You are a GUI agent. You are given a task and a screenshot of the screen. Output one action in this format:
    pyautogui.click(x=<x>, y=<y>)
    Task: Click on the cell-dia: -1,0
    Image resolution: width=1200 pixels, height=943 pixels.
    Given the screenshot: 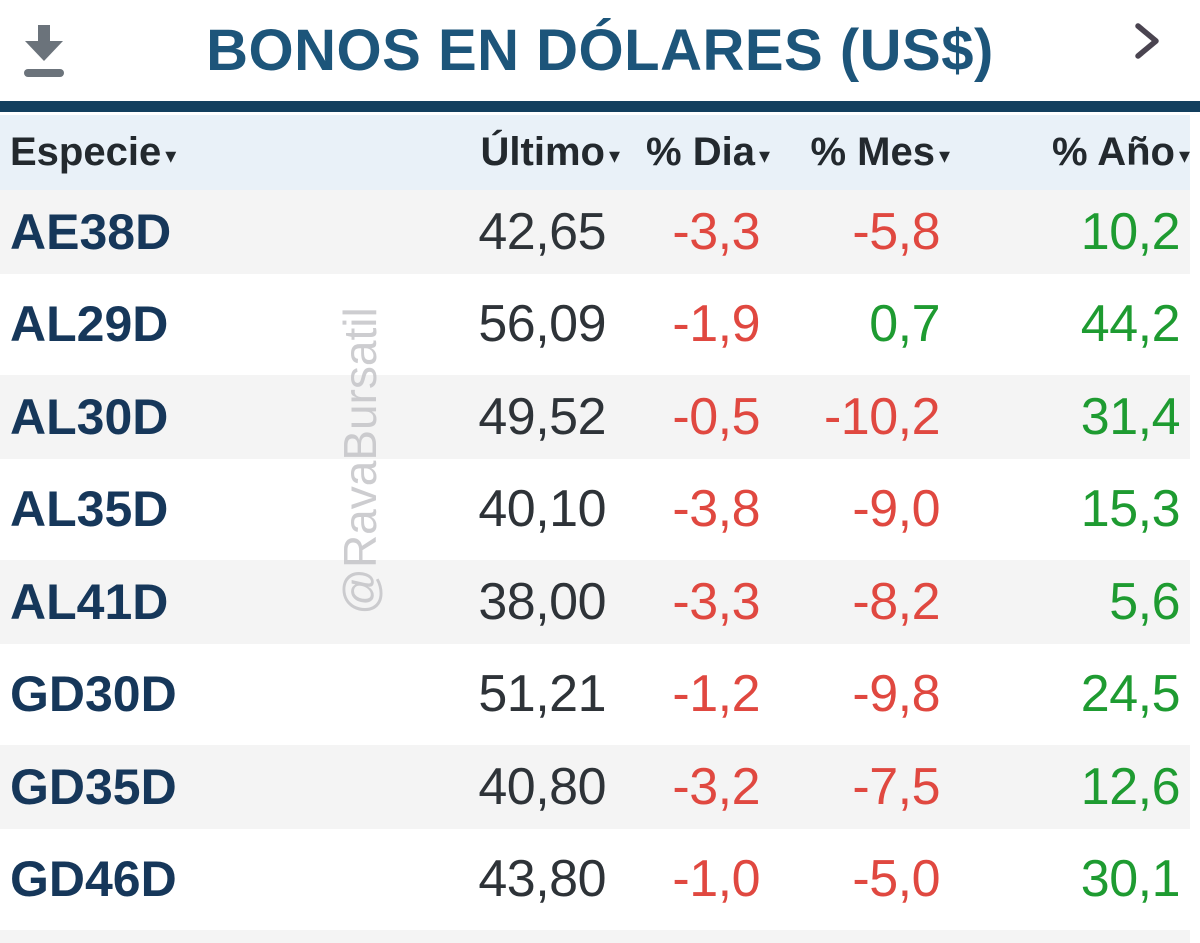 What is the action you would take?
    pyautogui.click(x=716, y=879)
    